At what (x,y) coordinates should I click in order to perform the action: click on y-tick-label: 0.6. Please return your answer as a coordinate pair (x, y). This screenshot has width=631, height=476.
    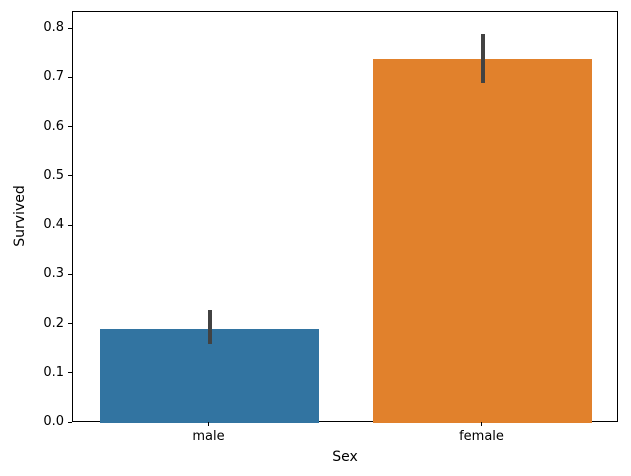
    Looking at the image, I should click on (53, 126).